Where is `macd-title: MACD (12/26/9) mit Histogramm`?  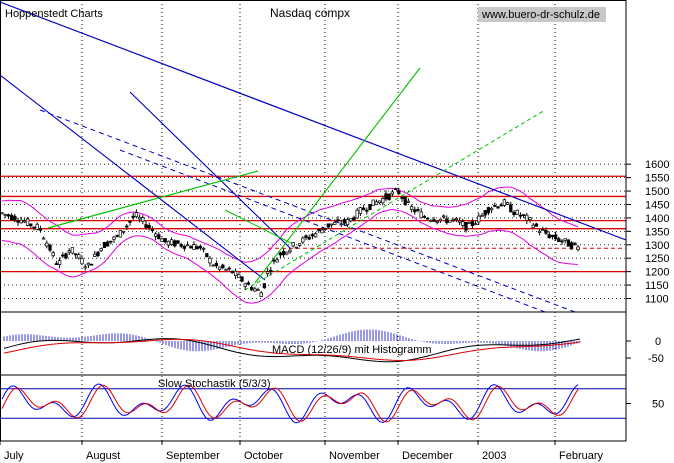 macd-title: MACD (12/26/9) mit Histogramm is located at coordinates (352, 350).